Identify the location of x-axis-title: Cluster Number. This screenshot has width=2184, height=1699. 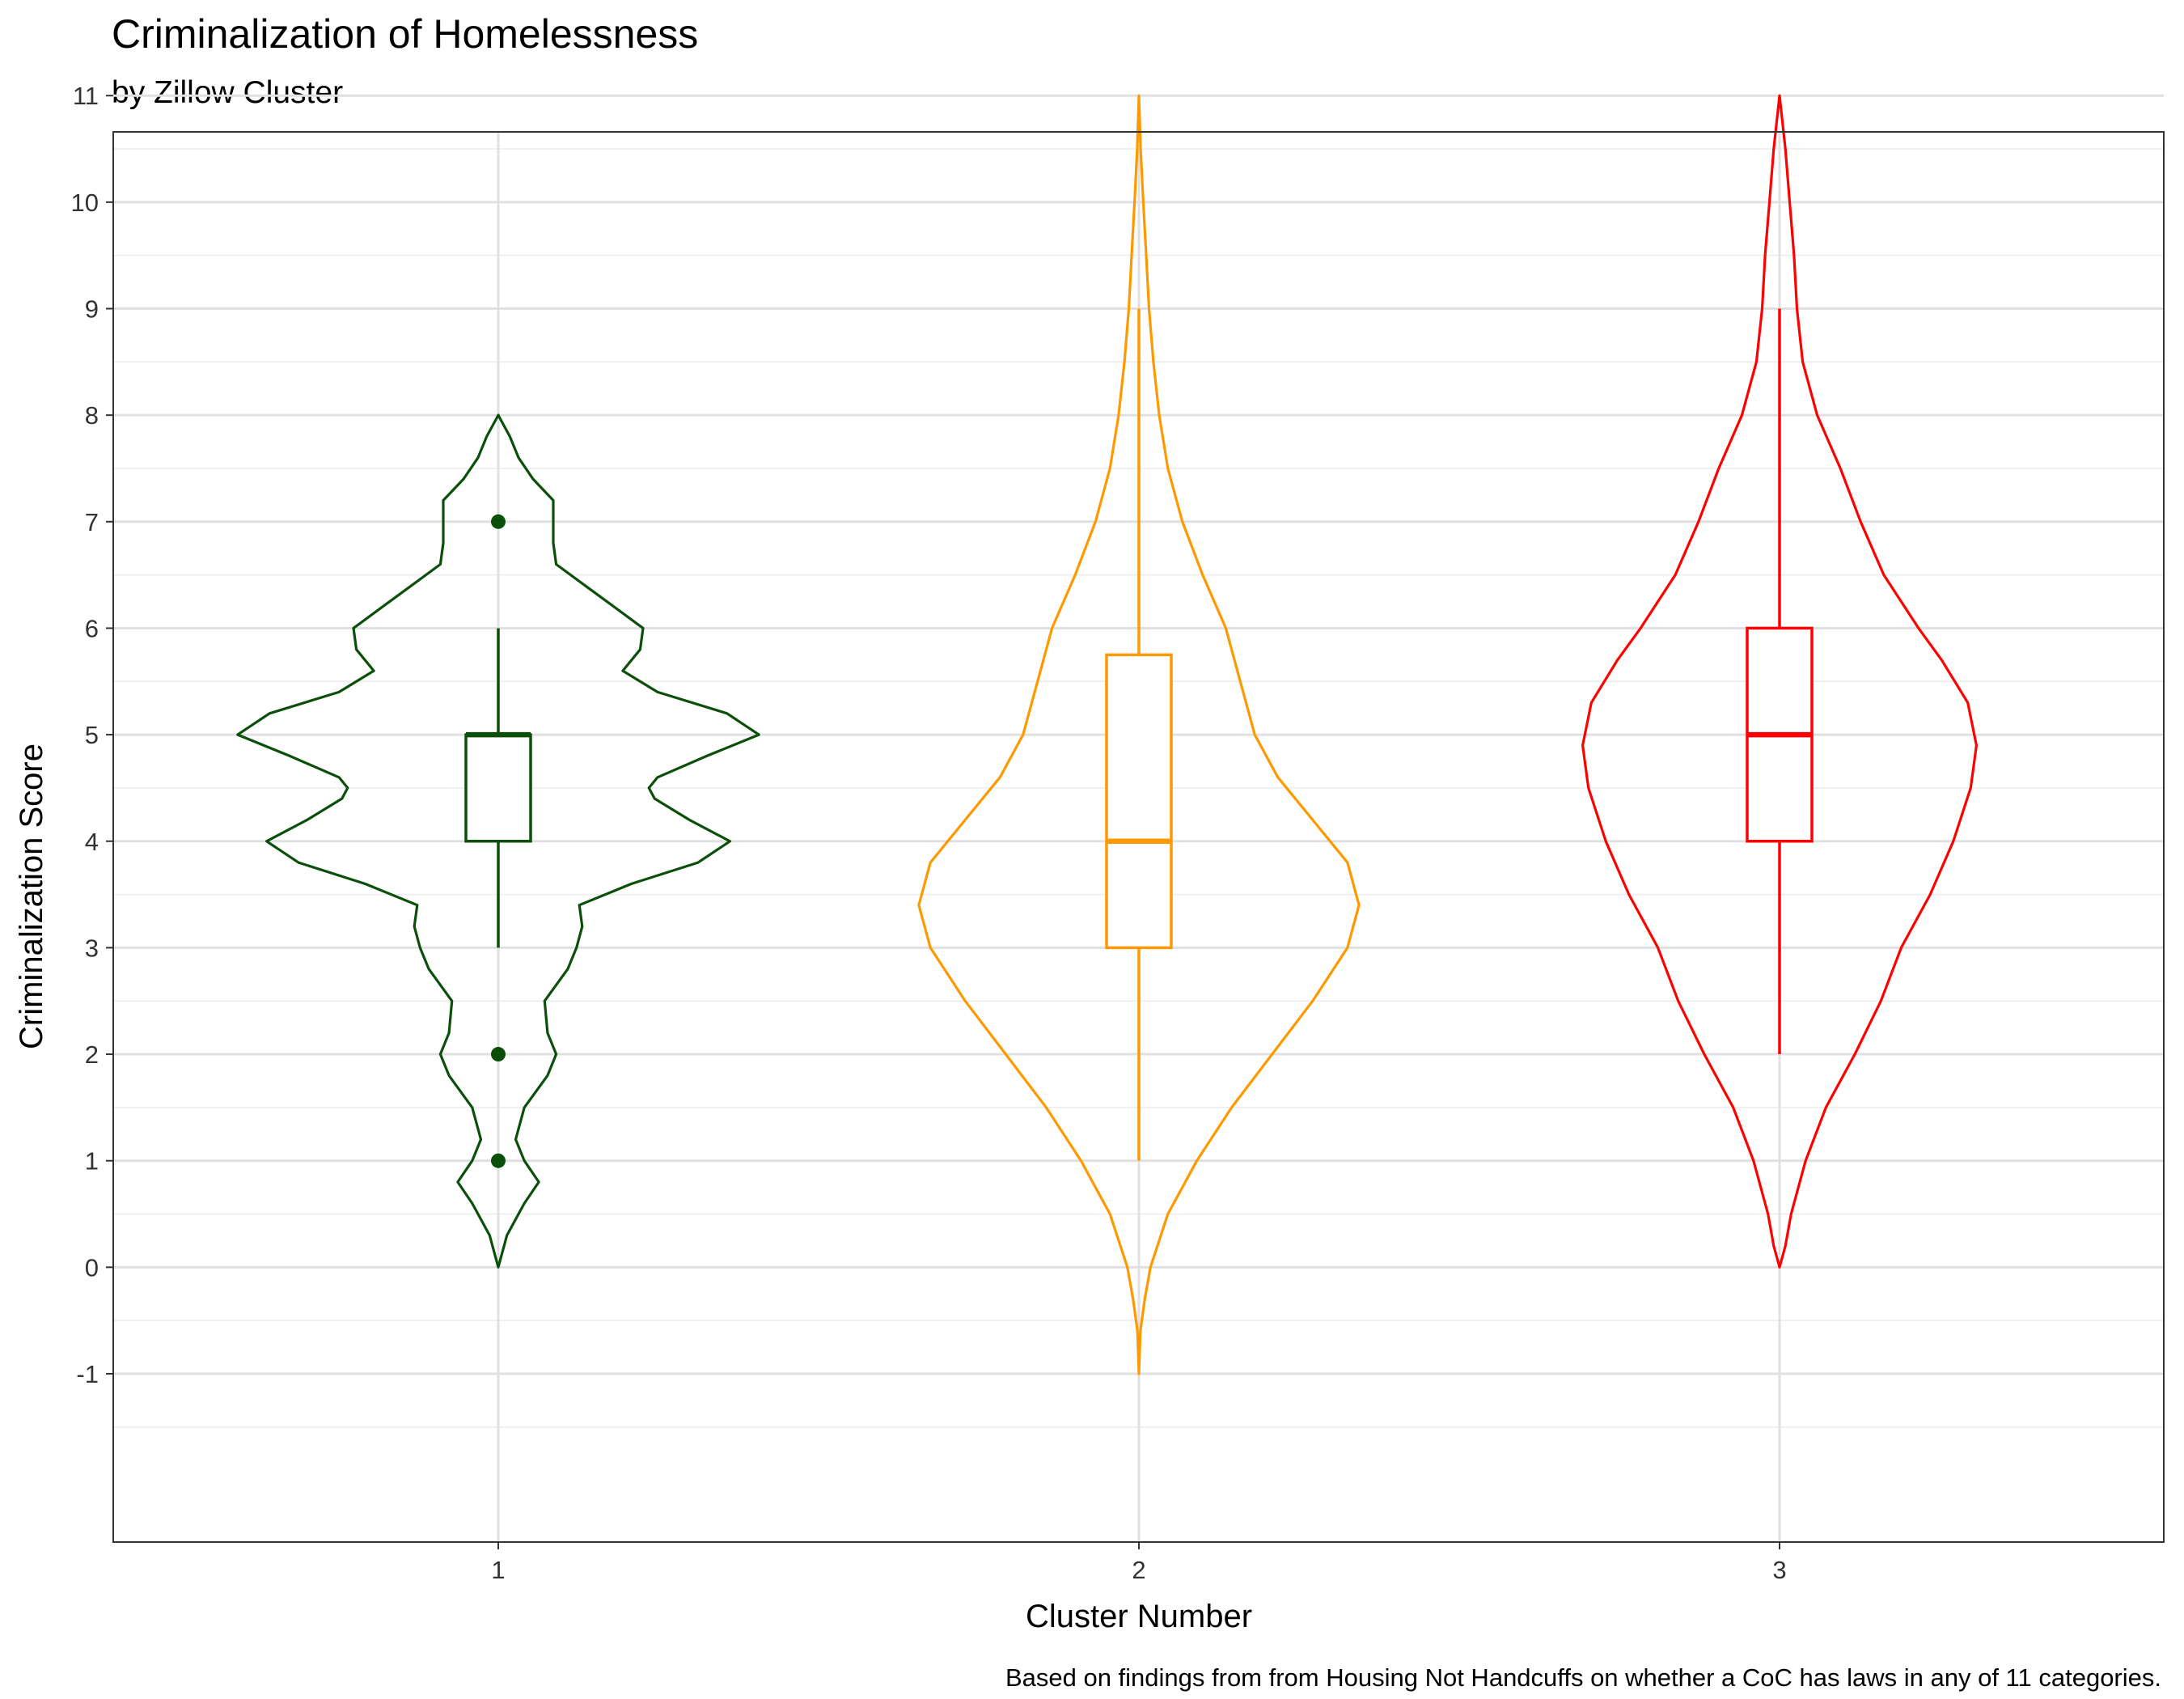
(1139, 1616).